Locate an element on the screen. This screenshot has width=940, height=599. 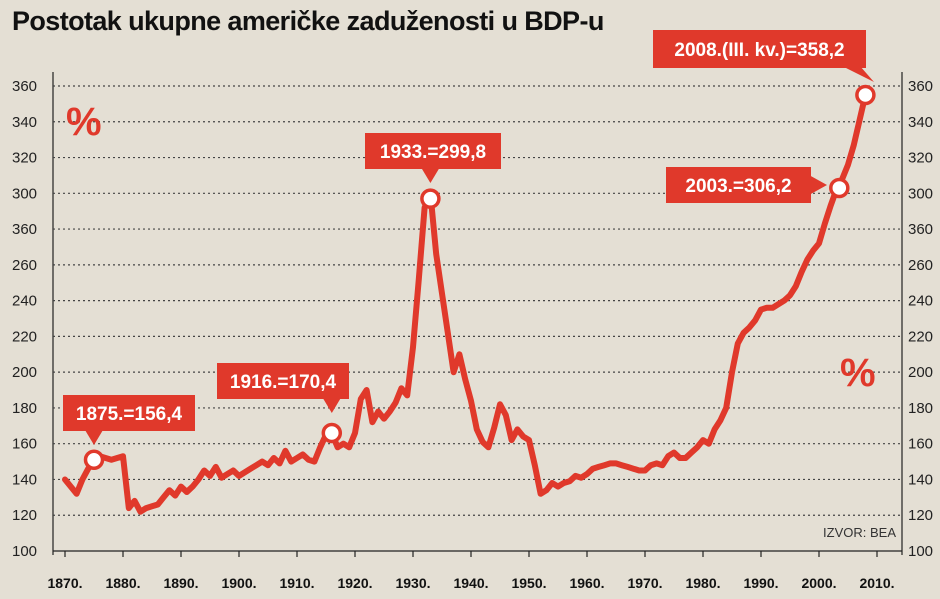
y-tick-label-right: 300 is located at coordinates (920, 193).